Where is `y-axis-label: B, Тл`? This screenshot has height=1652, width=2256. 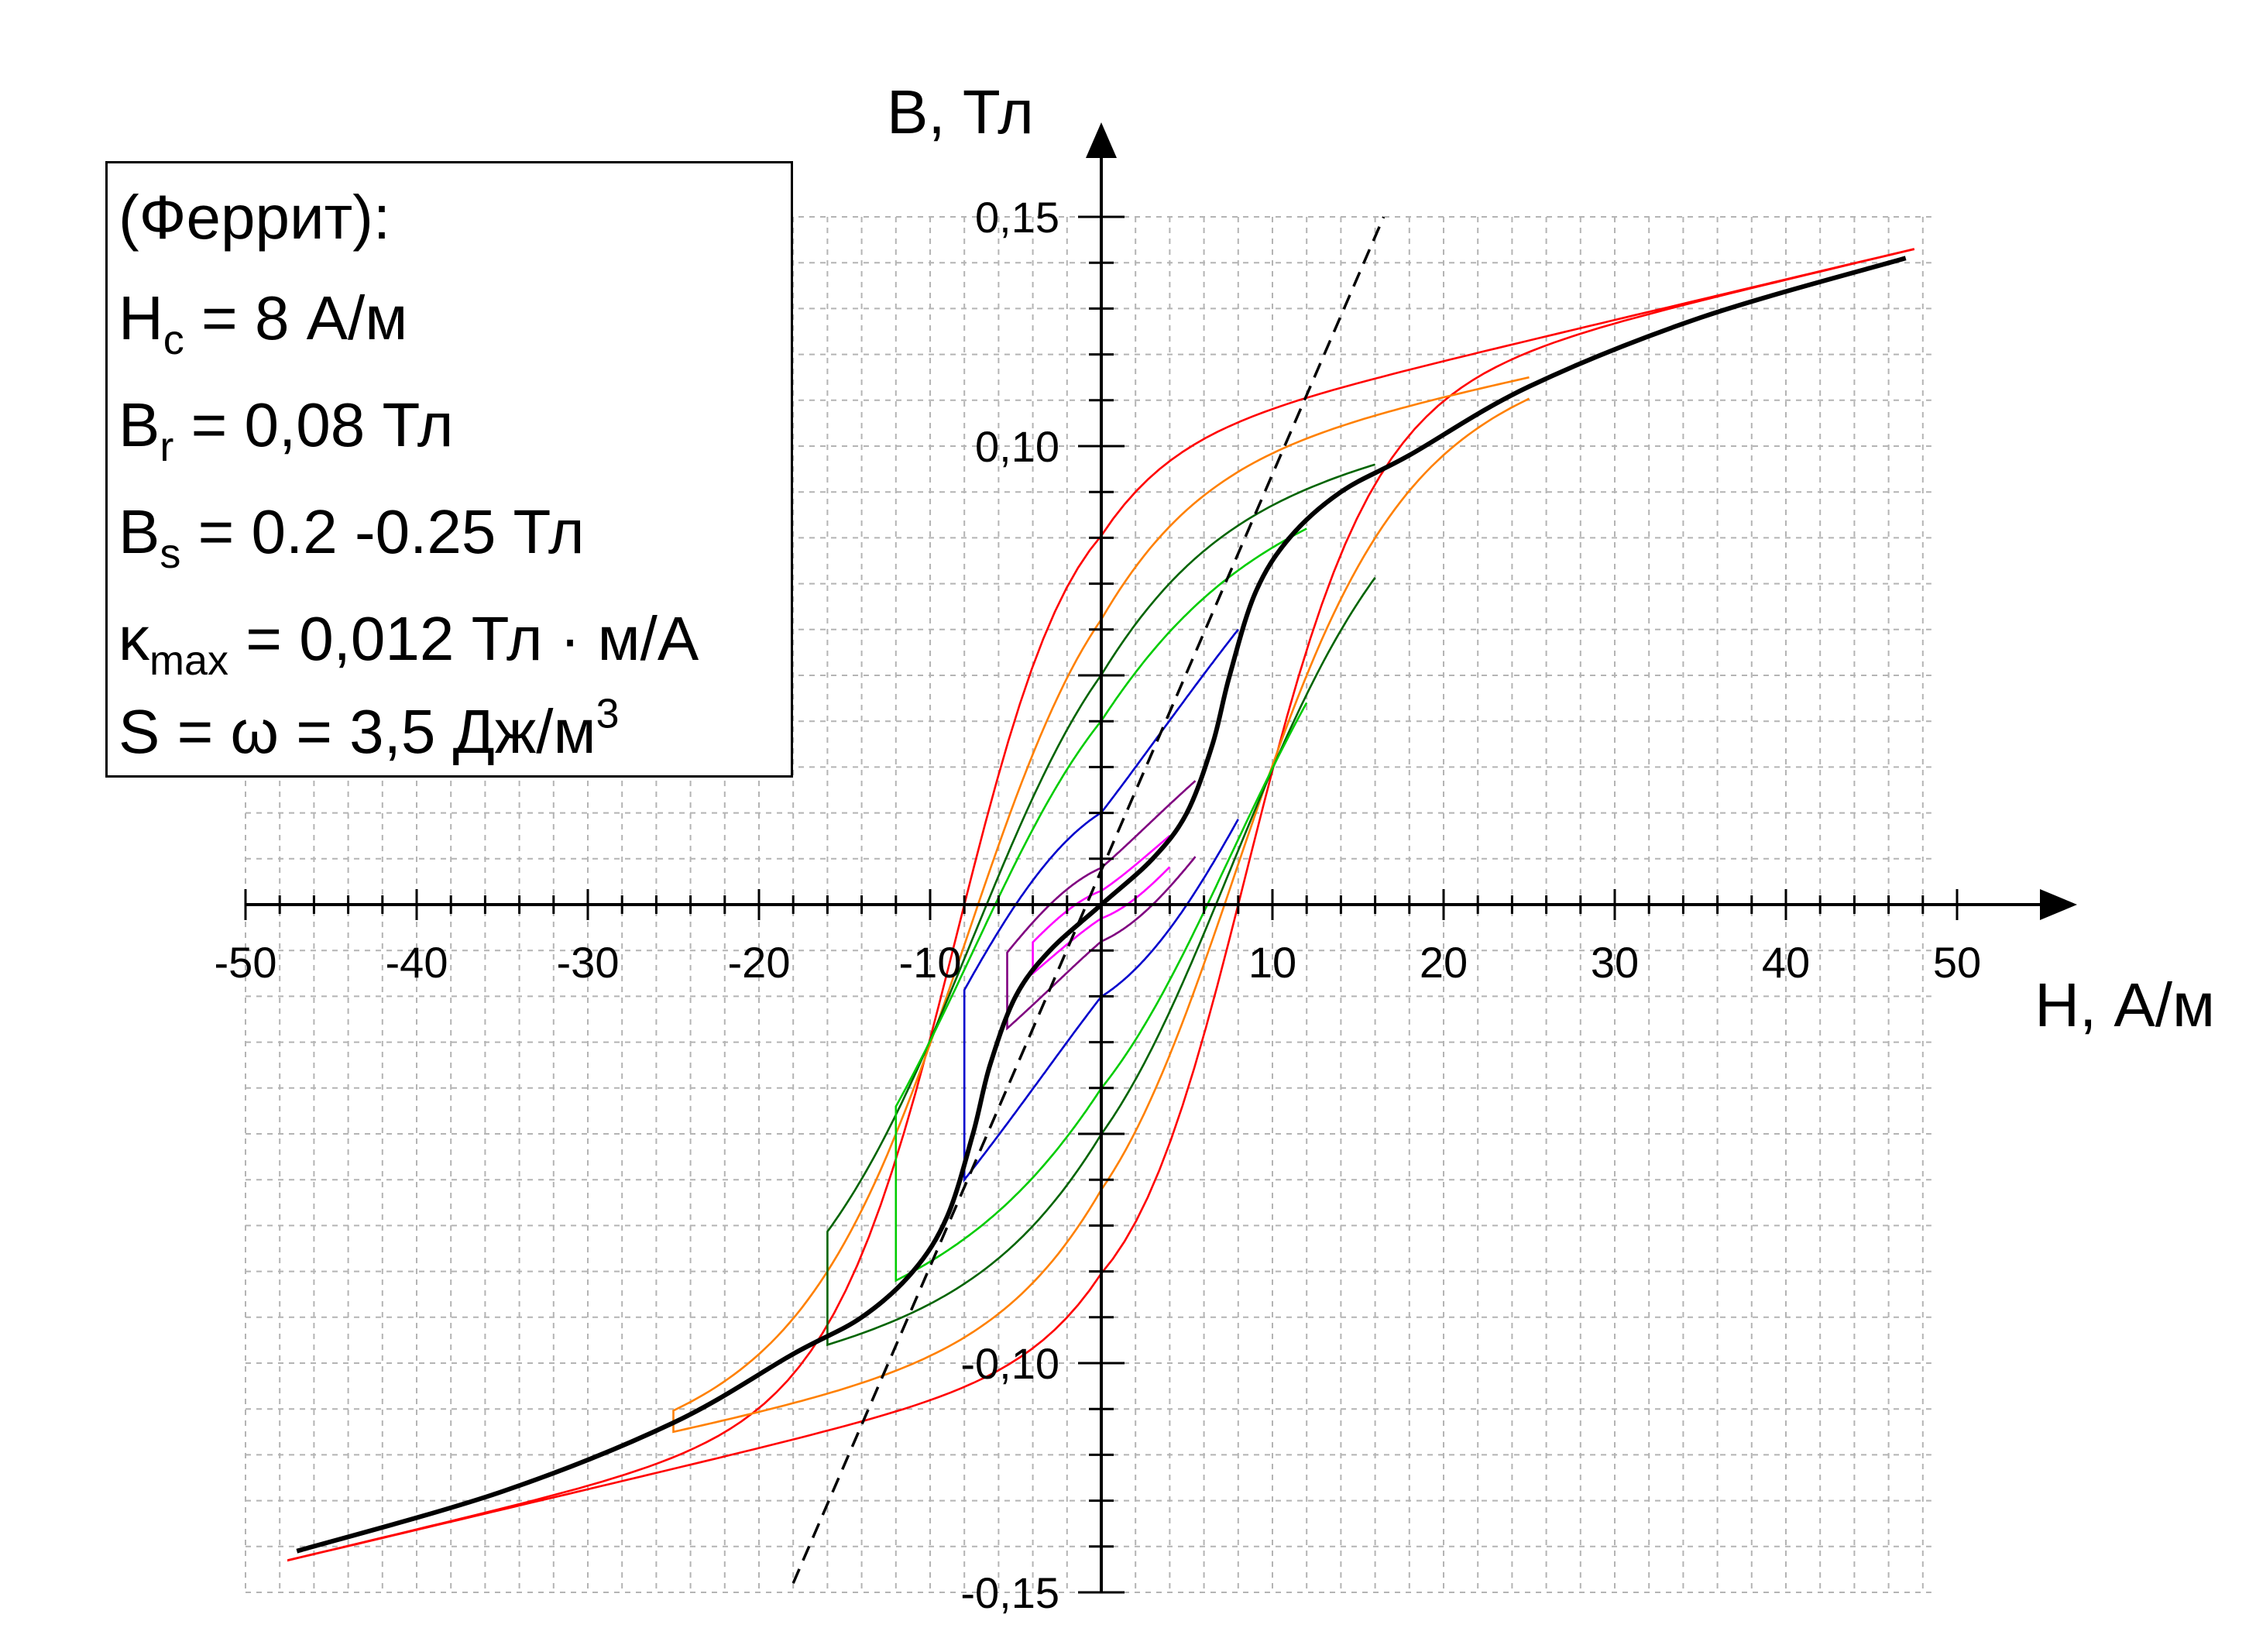
y-axis-label: B, Тл is located at coordinates (961, 111).